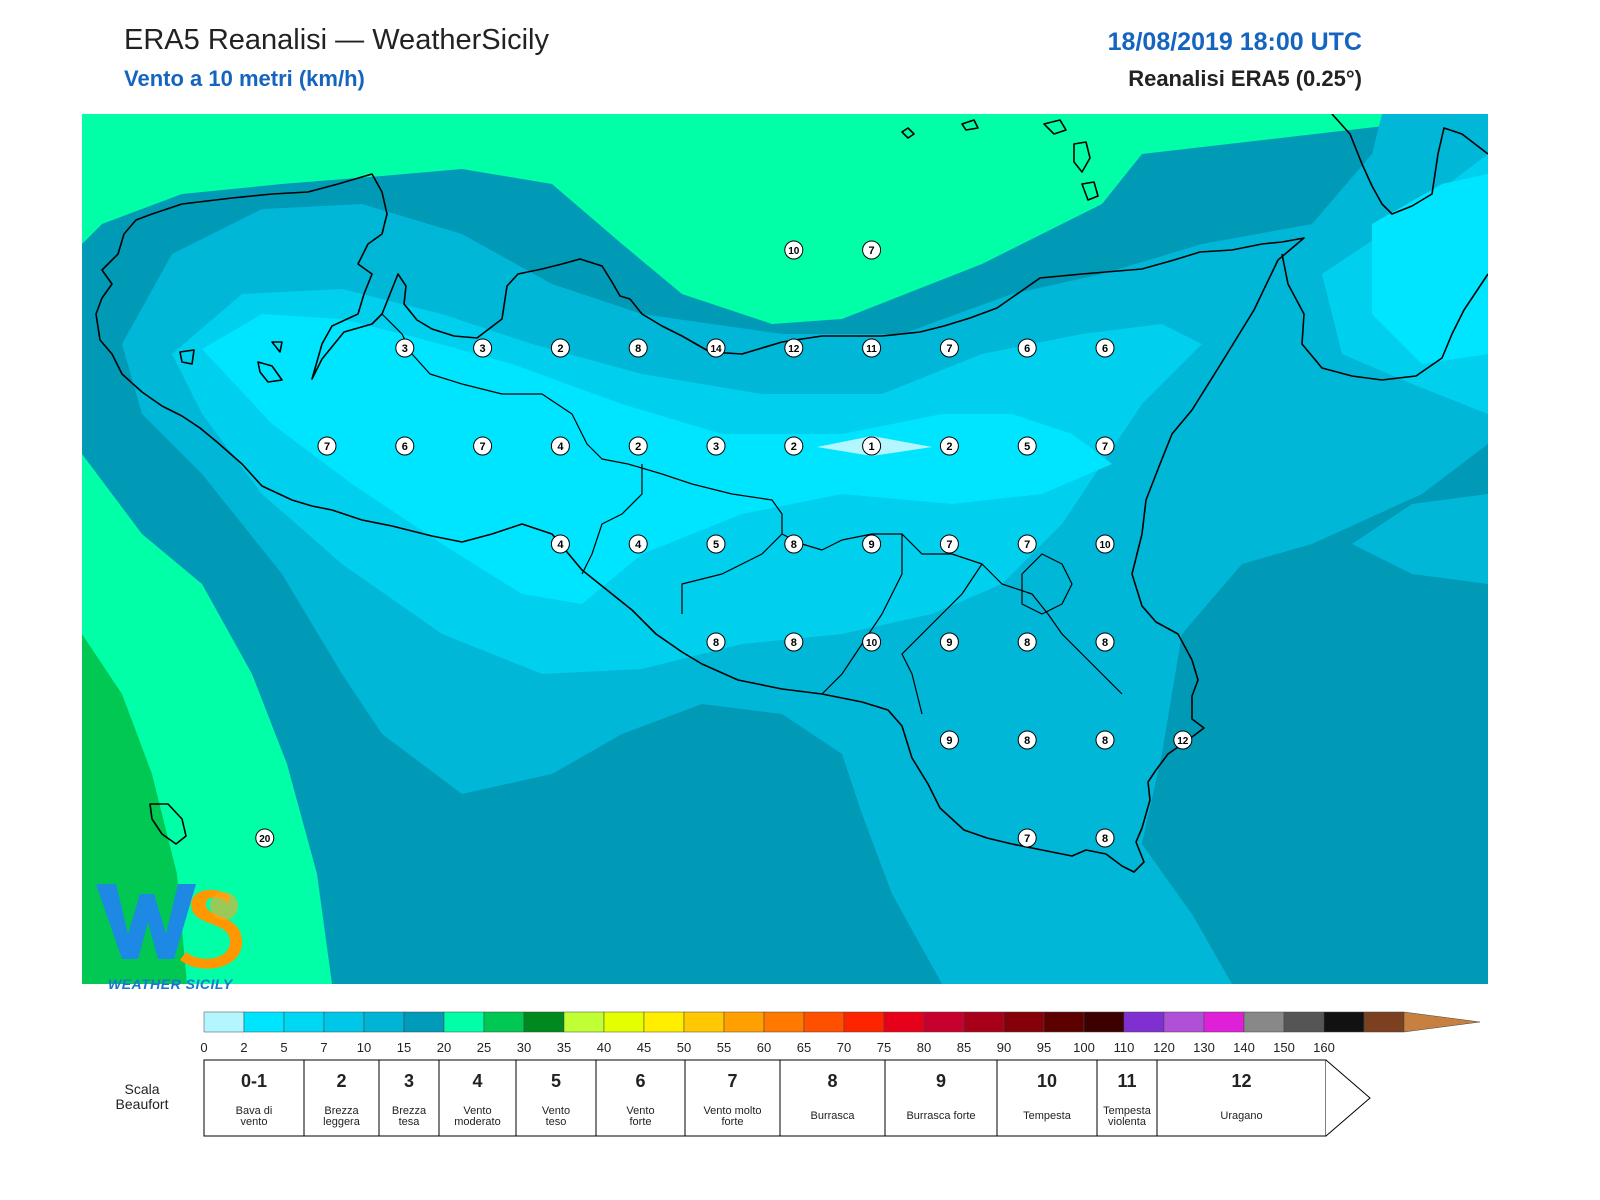  I want to click on beaufort-description: Vento teso, so click(556, 1116).